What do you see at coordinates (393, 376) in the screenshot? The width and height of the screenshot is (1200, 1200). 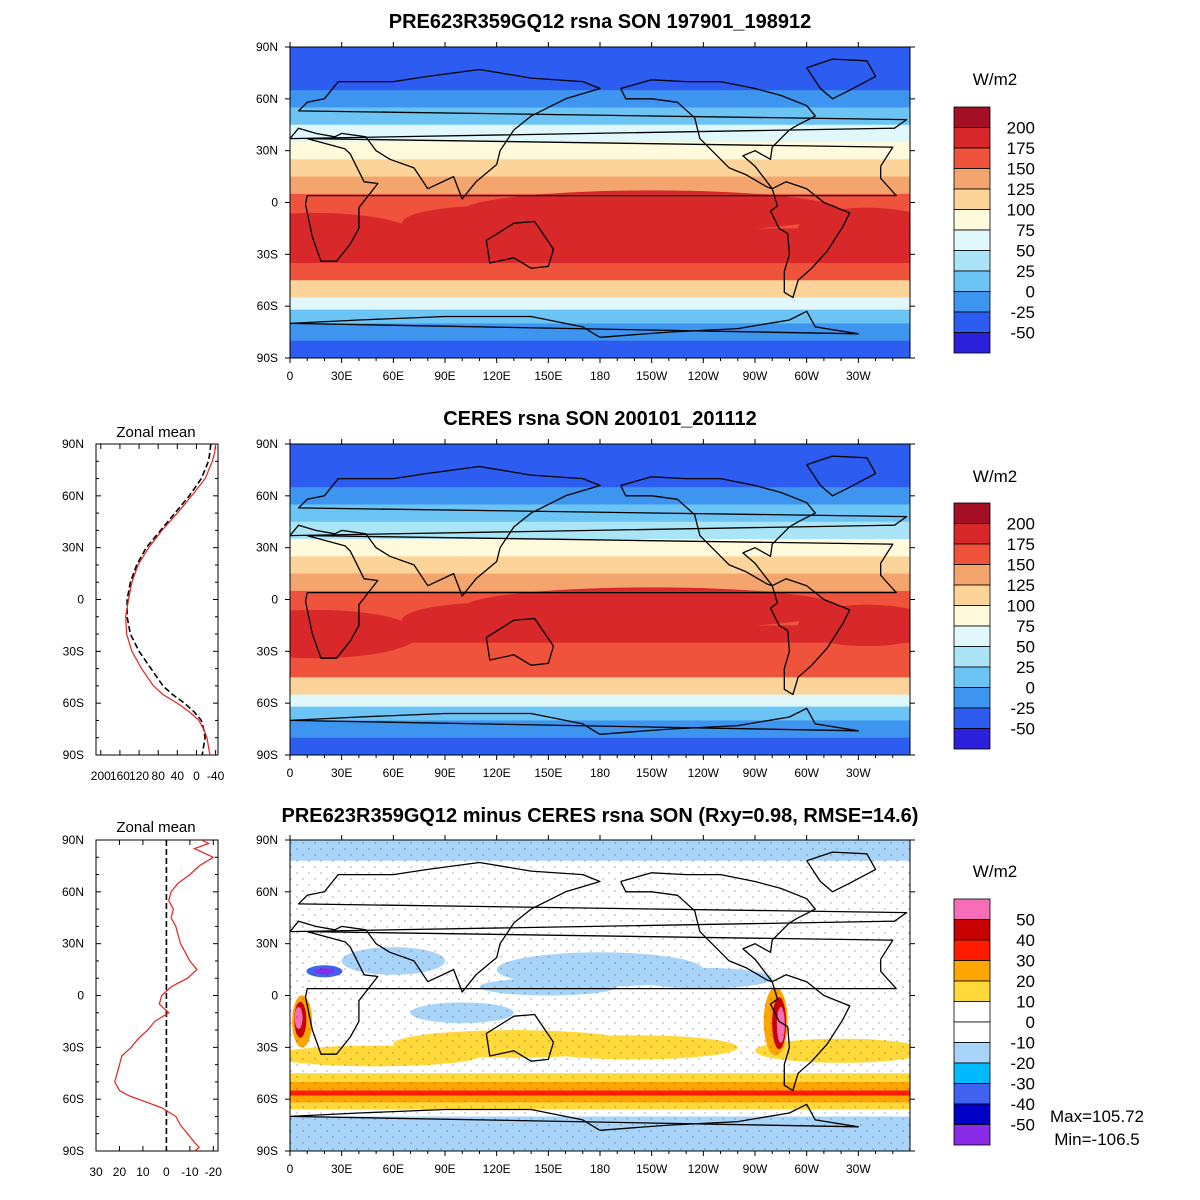 I see `x-tick-label: 60E` at bounding box center [393, 376].